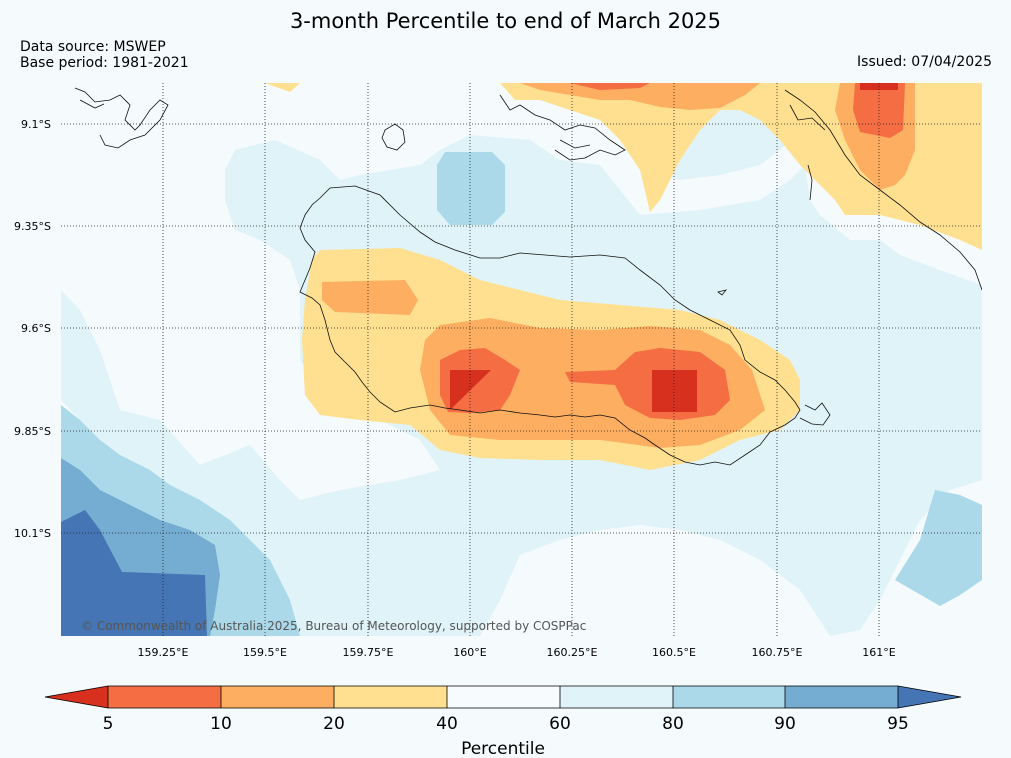 The image size is (1011, 758). I want to click on colorbar-tick-label: 5, so click(108, 724).